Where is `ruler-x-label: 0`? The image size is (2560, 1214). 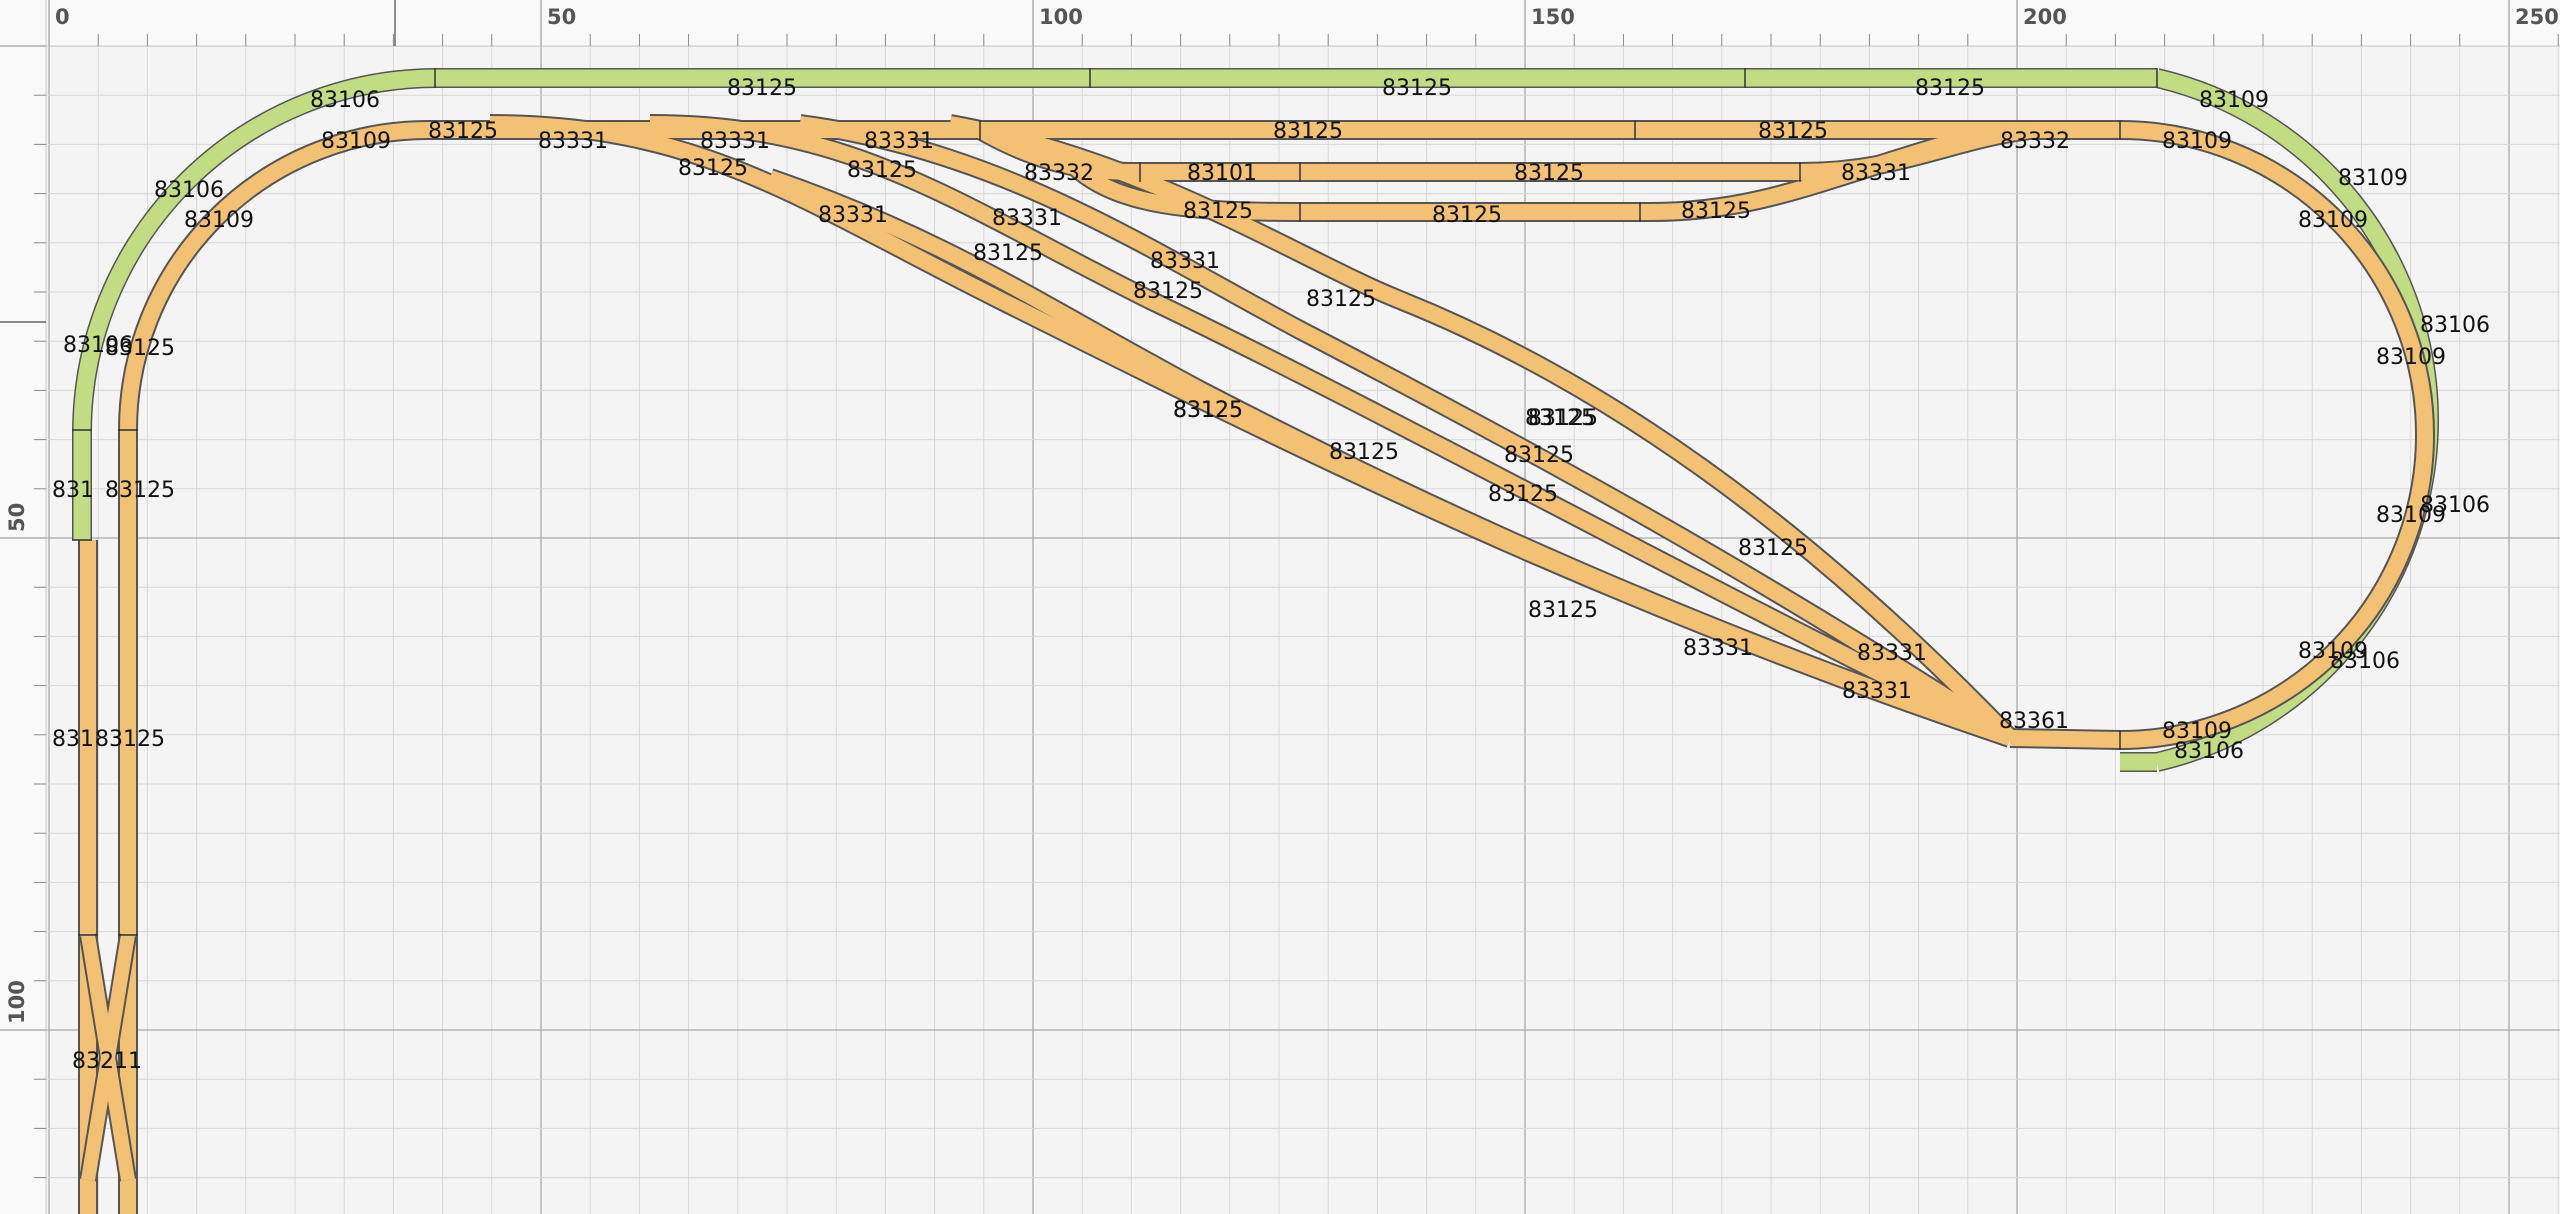 ruler-x-label: 0 is located at coordinates (62, 17).